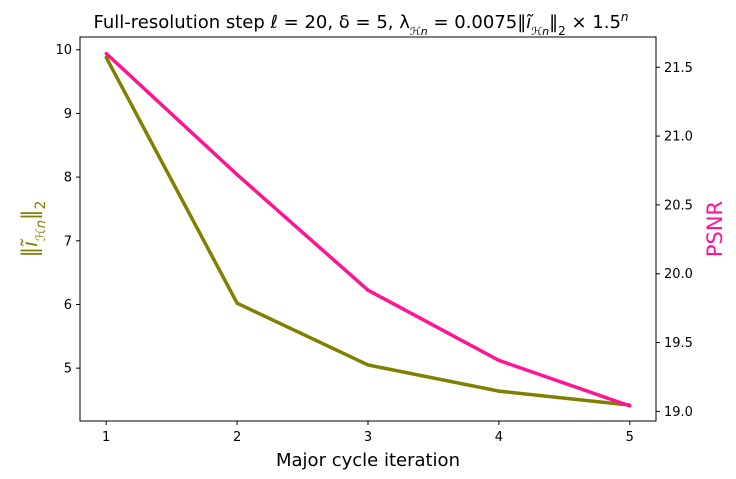 The width and height of the screenshot is (736, 479). I want to click on right-y-tick-label: 20.0, so click(678, 274).